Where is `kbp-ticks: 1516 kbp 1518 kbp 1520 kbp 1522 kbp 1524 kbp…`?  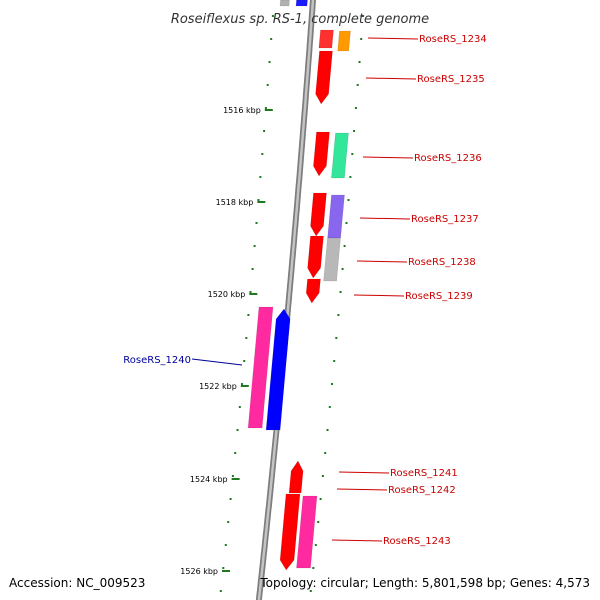
kbp-ticks: 1516 kbp 1518 kbp 1520 kbp 1522 kbp 1524 kbp… is located at coordinates (226, 341).